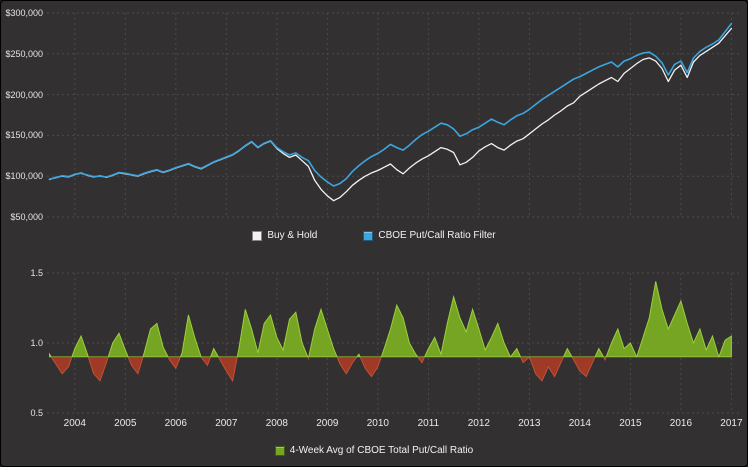 Image resolution: width=748 pixels, height=467 pixels. What do you see at coordinates (257, 235) in the screenshot?
I see `buy-hold-swatch-icon` at bounding box center [257, 235].